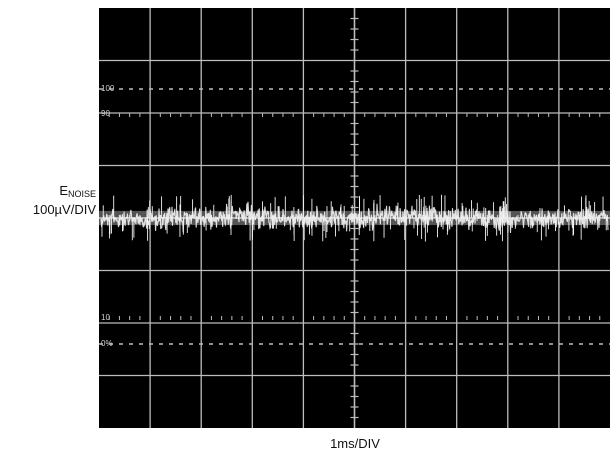 This screenshot has height=462, width=610. What do you see at coordinates (105, 317) in the screenshot?
I see `mark-10: 10` at bounding box center [105, 317].